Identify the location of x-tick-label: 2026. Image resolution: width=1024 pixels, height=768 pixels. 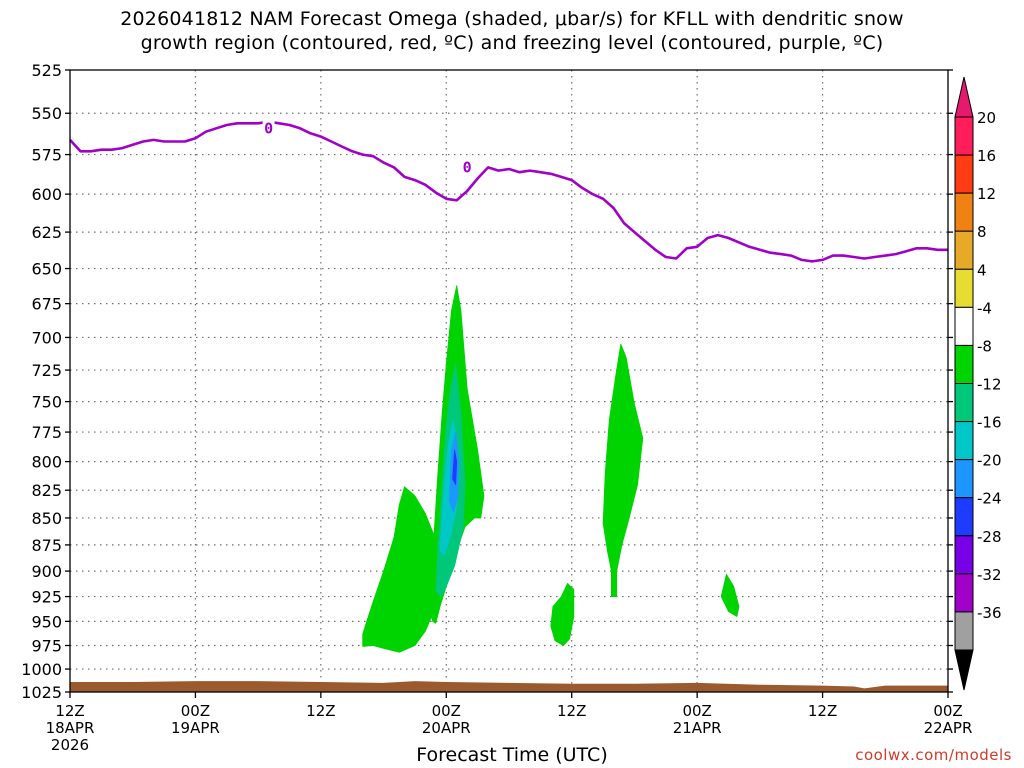
(70, 745).